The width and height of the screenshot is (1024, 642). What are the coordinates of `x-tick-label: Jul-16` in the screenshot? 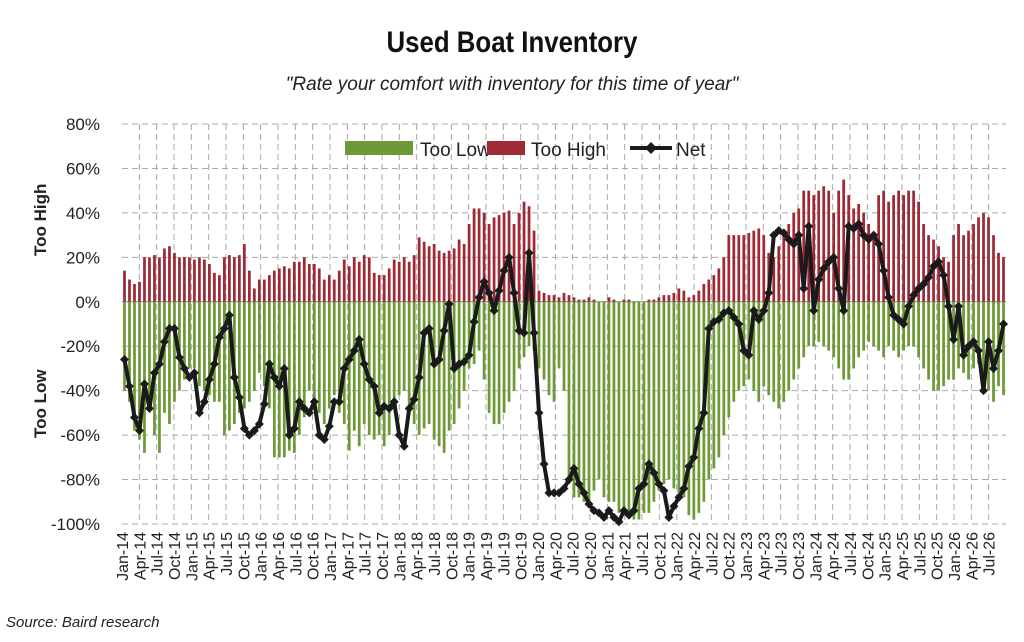 It's located at (296, 554).